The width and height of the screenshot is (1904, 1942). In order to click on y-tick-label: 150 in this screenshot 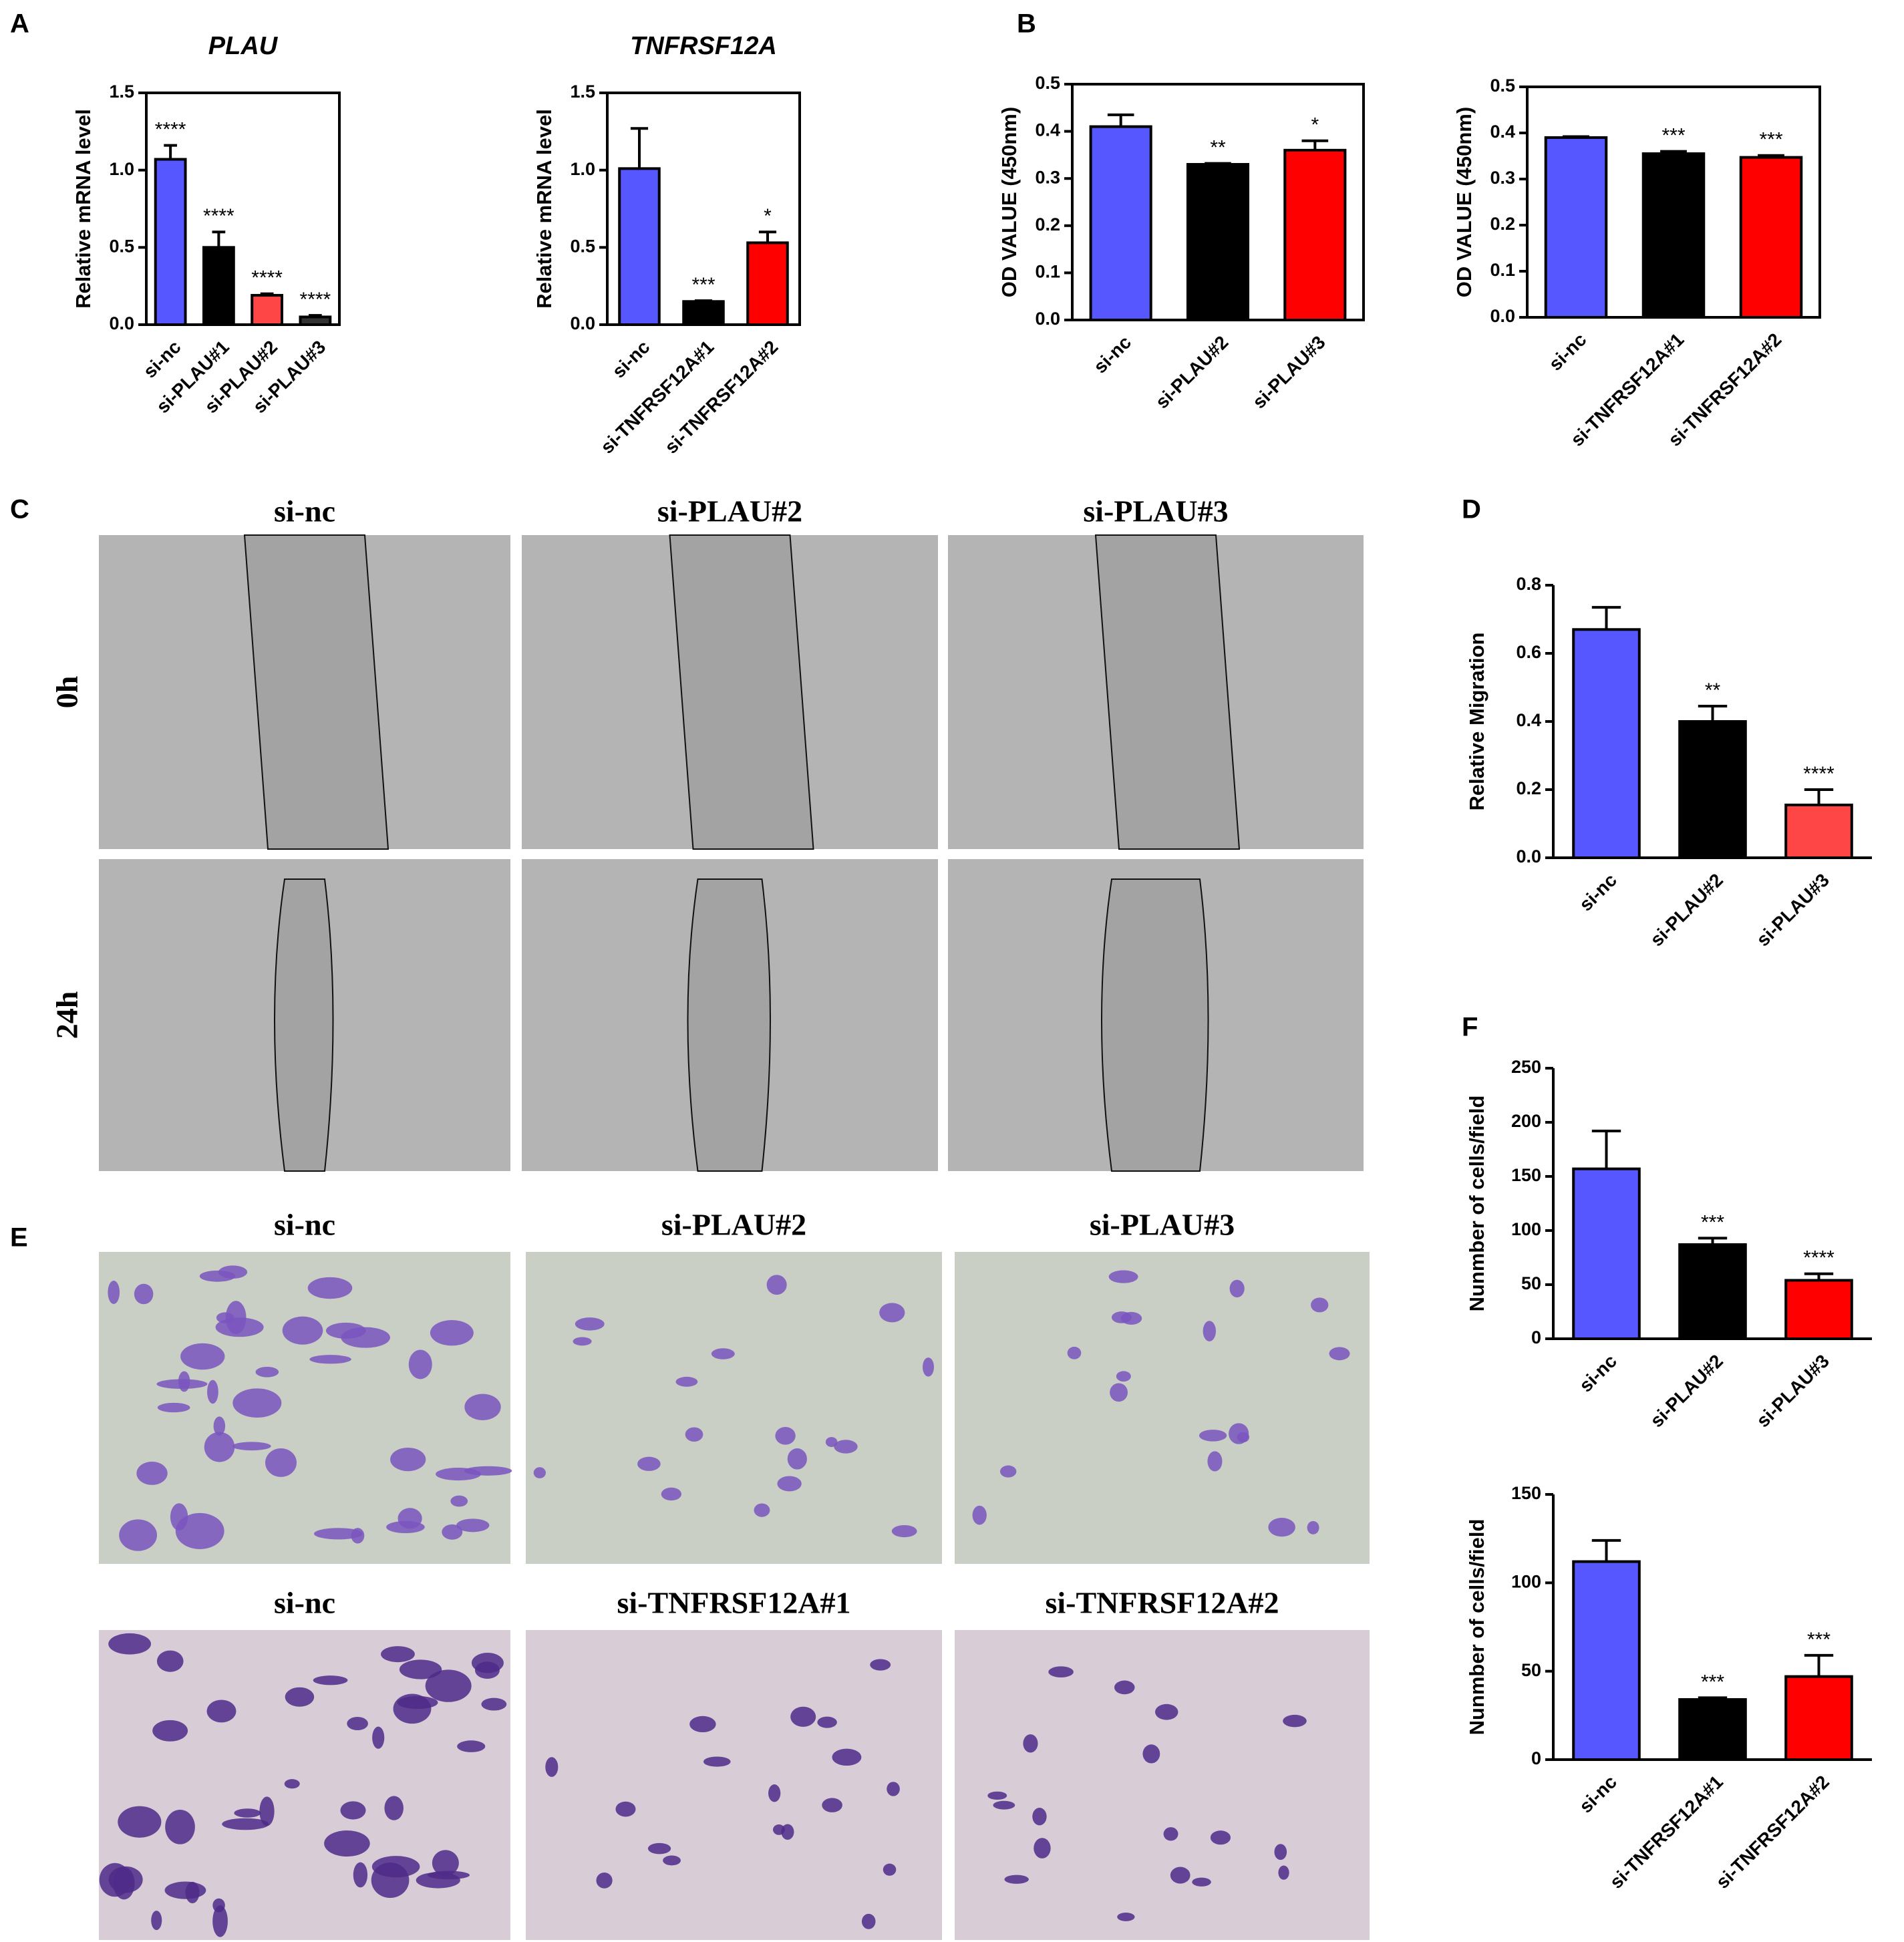, I will do `click(1526, 1493)`.